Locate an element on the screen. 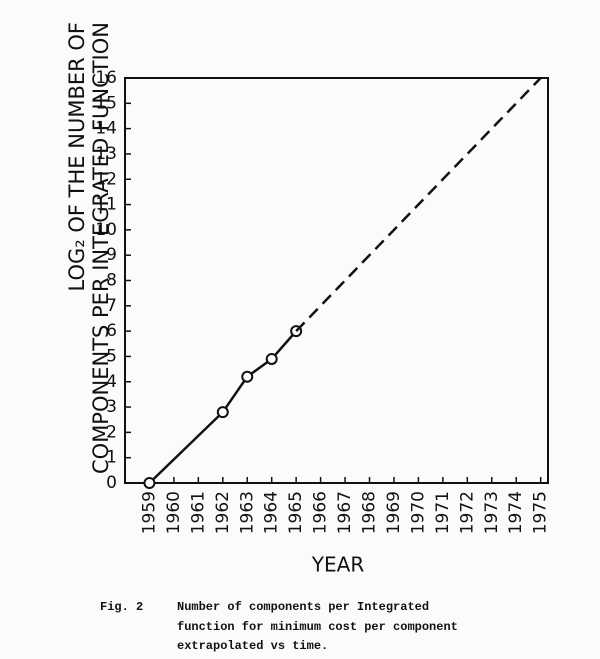 This screenshot has width=600, height=659. x-tick-label: 1969 is located at coordinates (394, 512).